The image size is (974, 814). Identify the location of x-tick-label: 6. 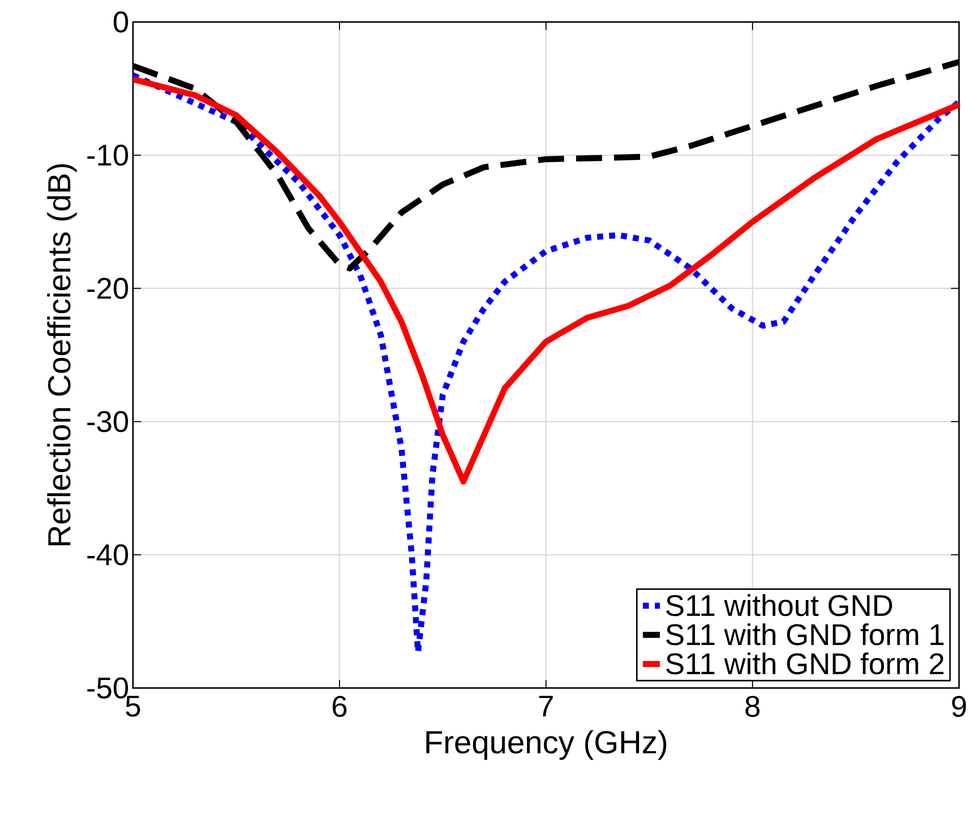
(339, 706).